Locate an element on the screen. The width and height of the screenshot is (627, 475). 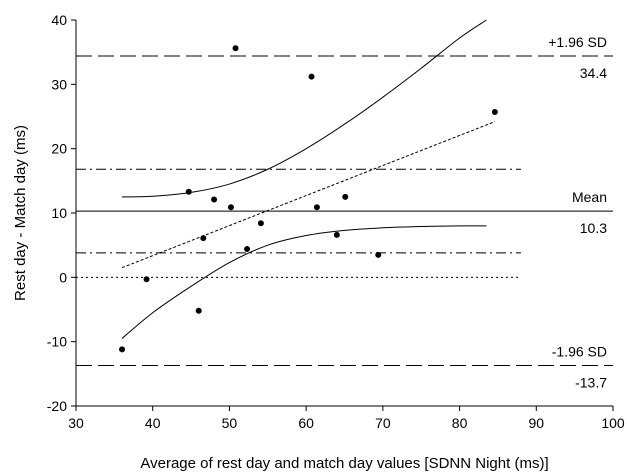
y-tick-label: 10 is located at coordinates (59, 213).